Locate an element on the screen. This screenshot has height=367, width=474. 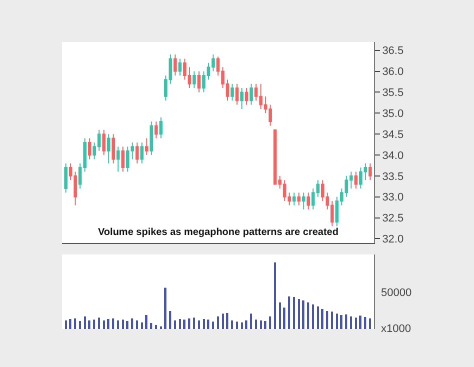
y-tick-label: 34.5 is located at coordinates (393, 134).